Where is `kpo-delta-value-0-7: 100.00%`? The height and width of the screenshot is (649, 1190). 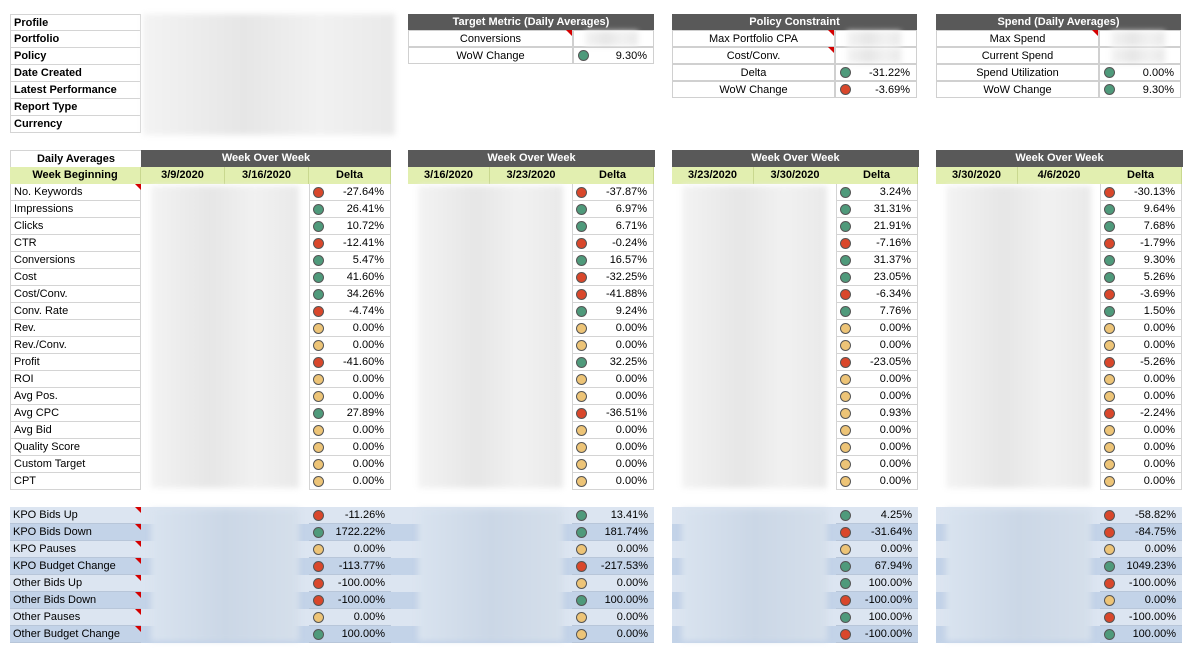
kpo-delta-value-0-7: 100.00% is located at coordinates (350, 634).